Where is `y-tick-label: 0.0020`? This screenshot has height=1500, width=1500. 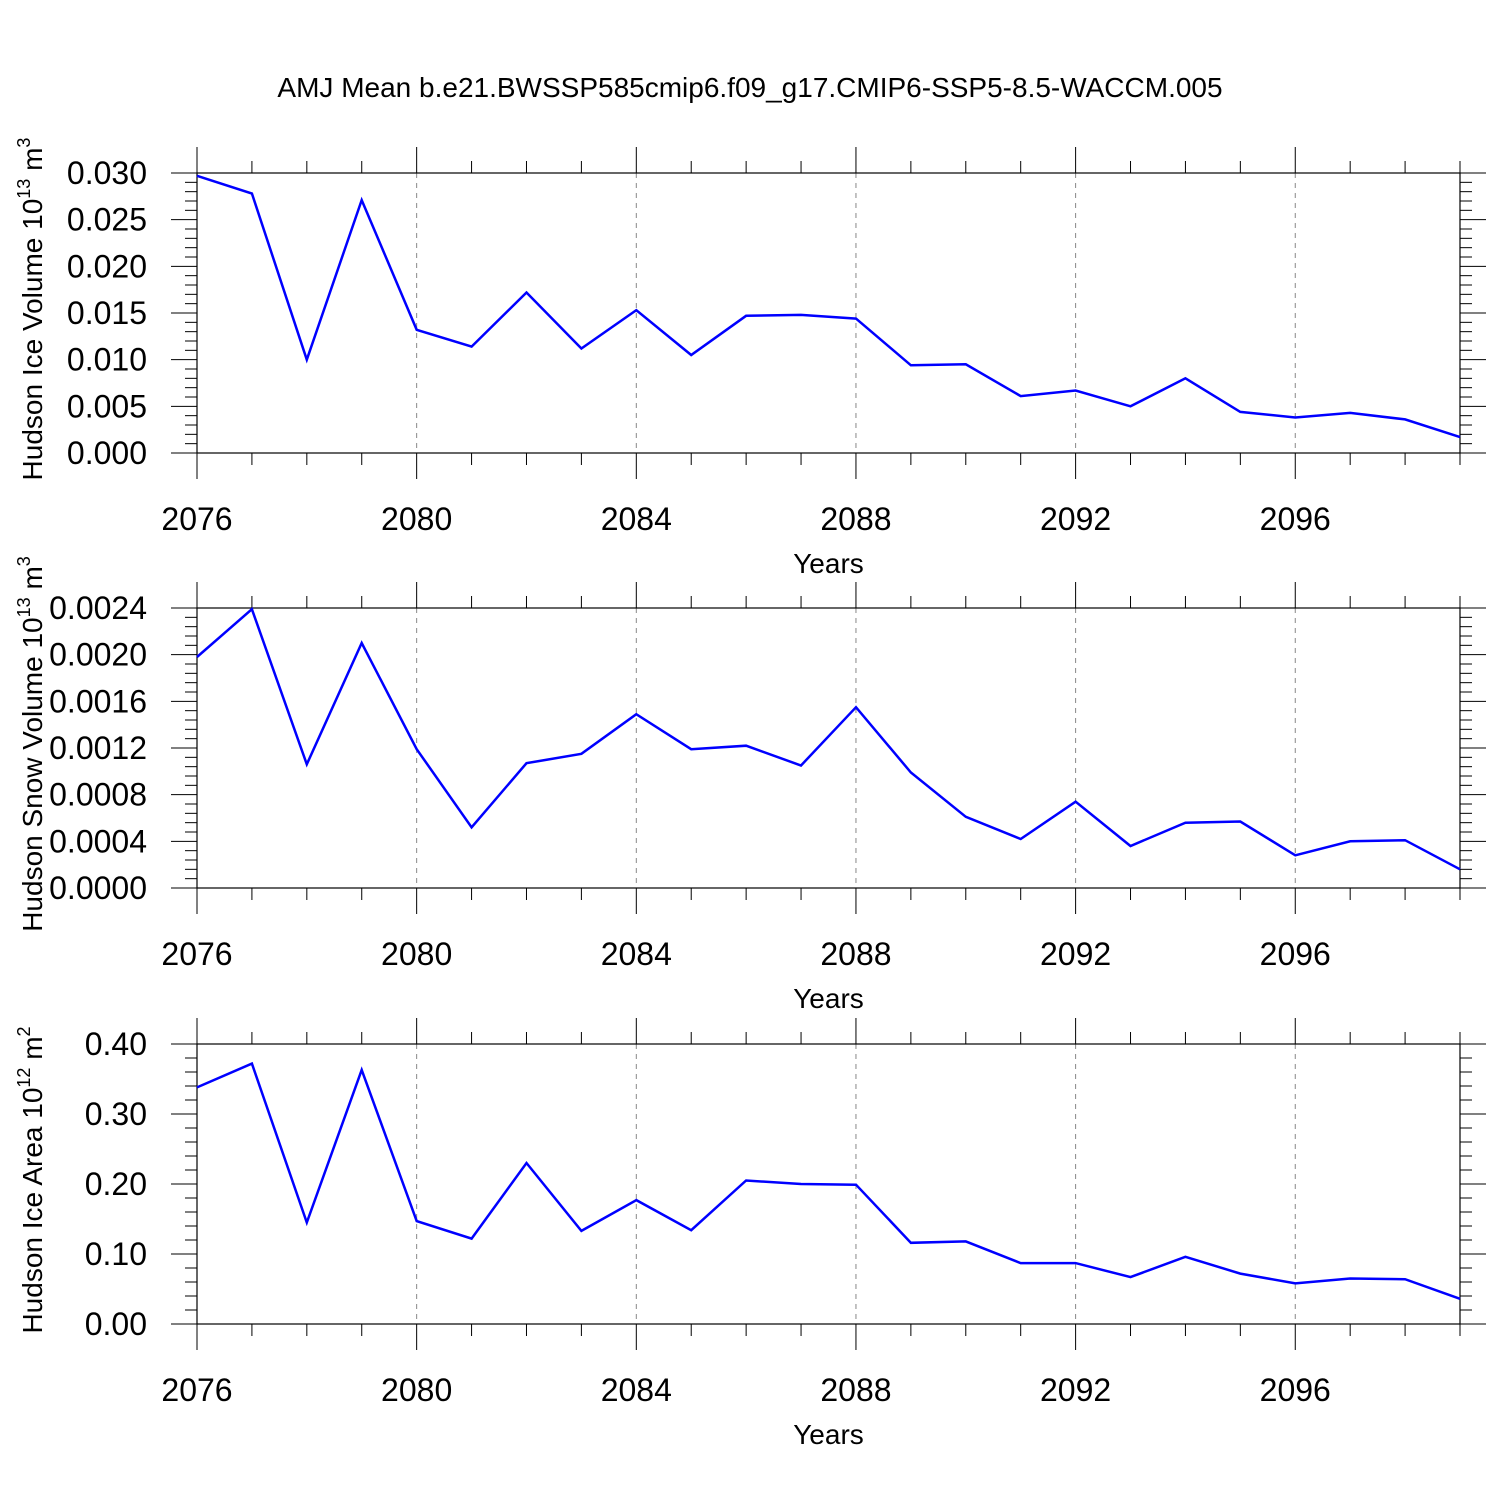 y-tick-label: 0.0020 is located at coordinates (98, 655).